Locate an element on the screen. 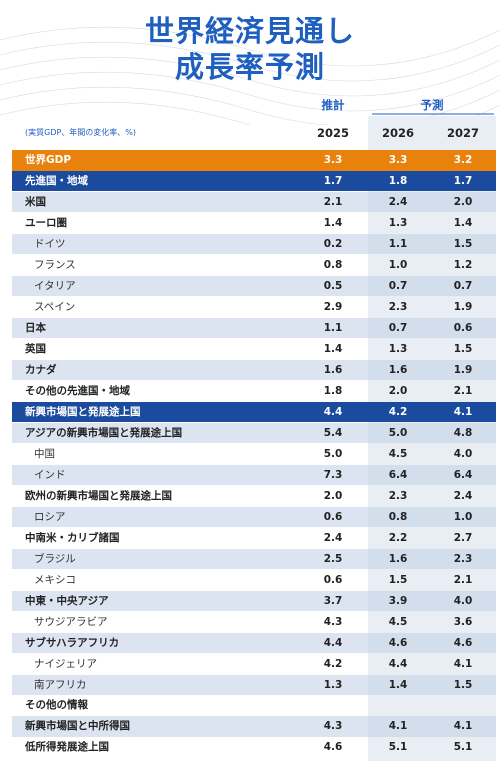 The height and width of the screenshot is (761, 500). row-label: 世界GDP is located at coordinates (48, 160).